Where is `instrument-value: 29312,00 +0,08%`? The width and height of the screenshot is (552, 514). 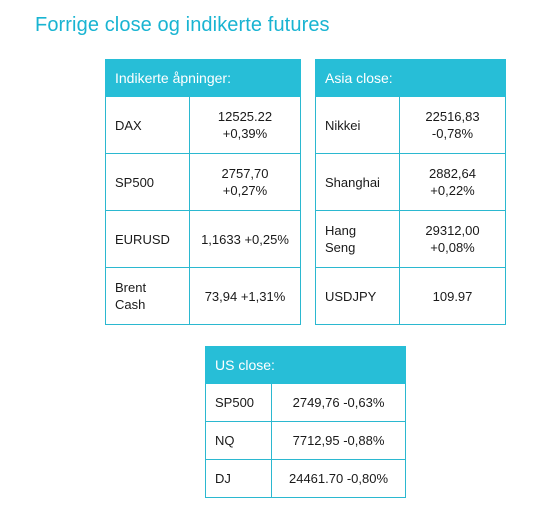
instrument-value: 29312,00 +0,08% is located at coordinates (452, 239).